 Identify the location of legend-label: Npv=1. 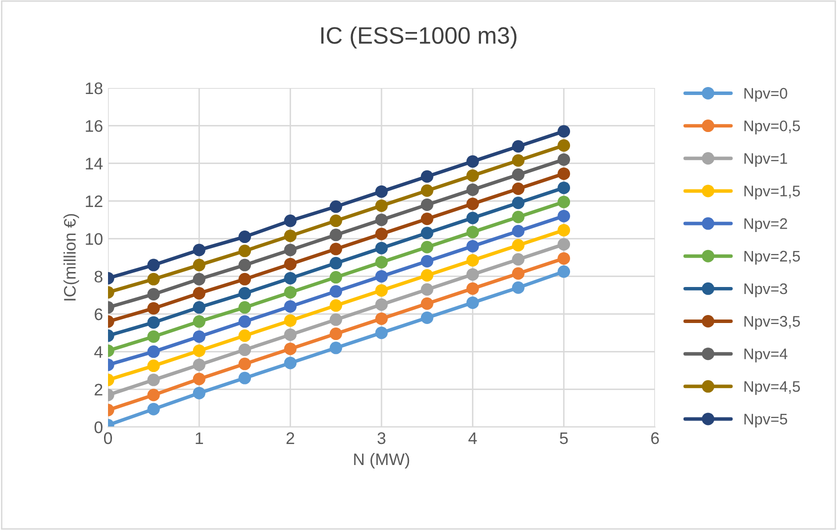
(766, 160).